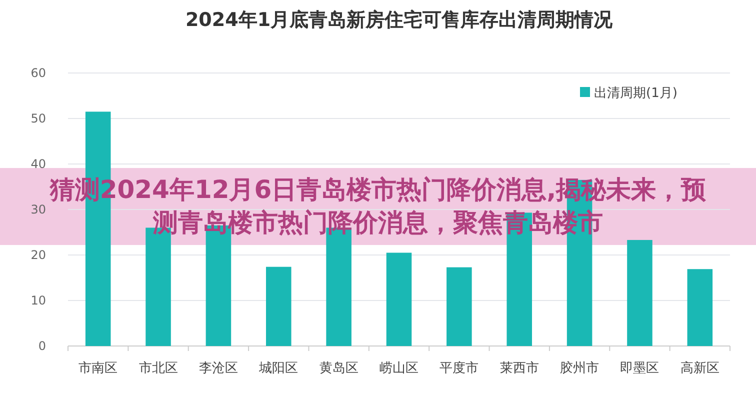 The image size is (756, 400). I want to click on y-tick-label: 0, so click(42, 346).